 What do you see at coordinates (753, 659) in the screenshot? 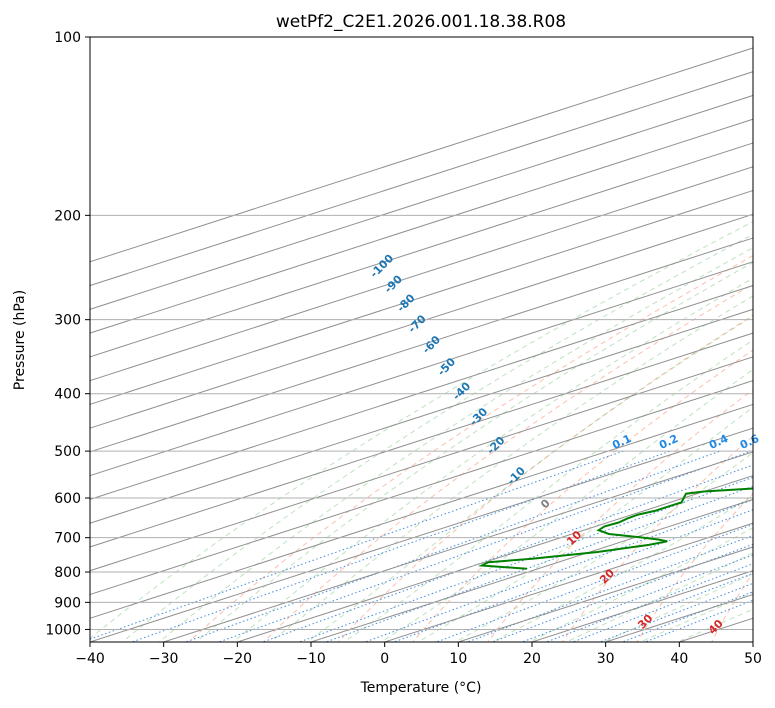
I see `x-tick-label: 50` at bounding box center [753, 659].